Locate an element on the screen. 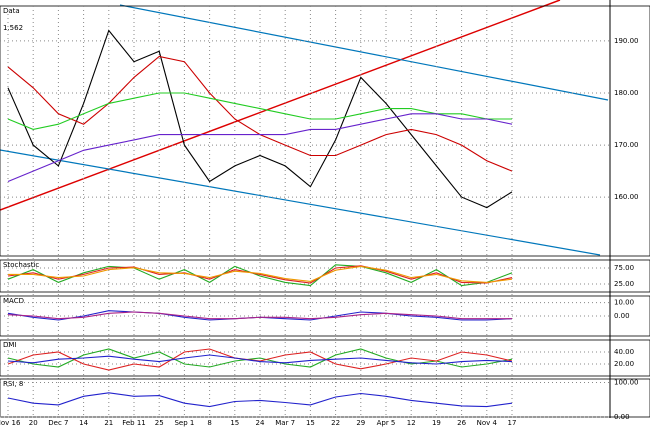 The width and height of the screenshot is (650, 429). annotation: 1.562 is located at coordinates (13, 28).